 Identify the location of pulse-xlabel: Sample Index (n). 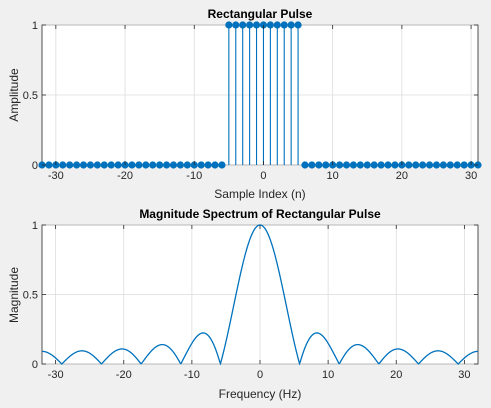
(259, 194).